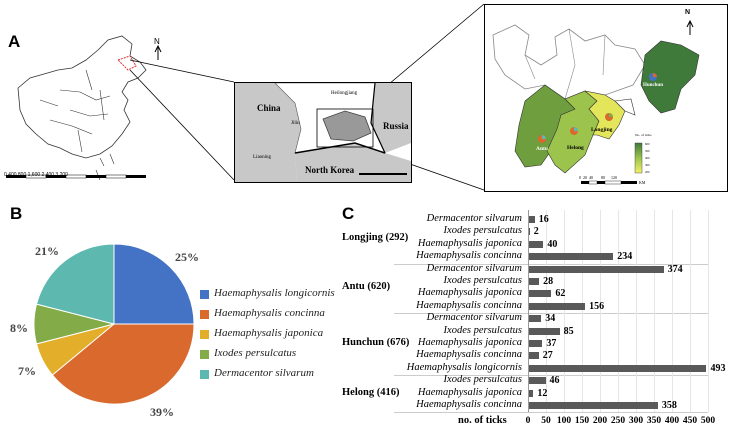 The width and height of the screenshot is (732, 443). Describe the element at coordinates (647, 151) in the screenshot. I see `legend-value: 500` at that location.